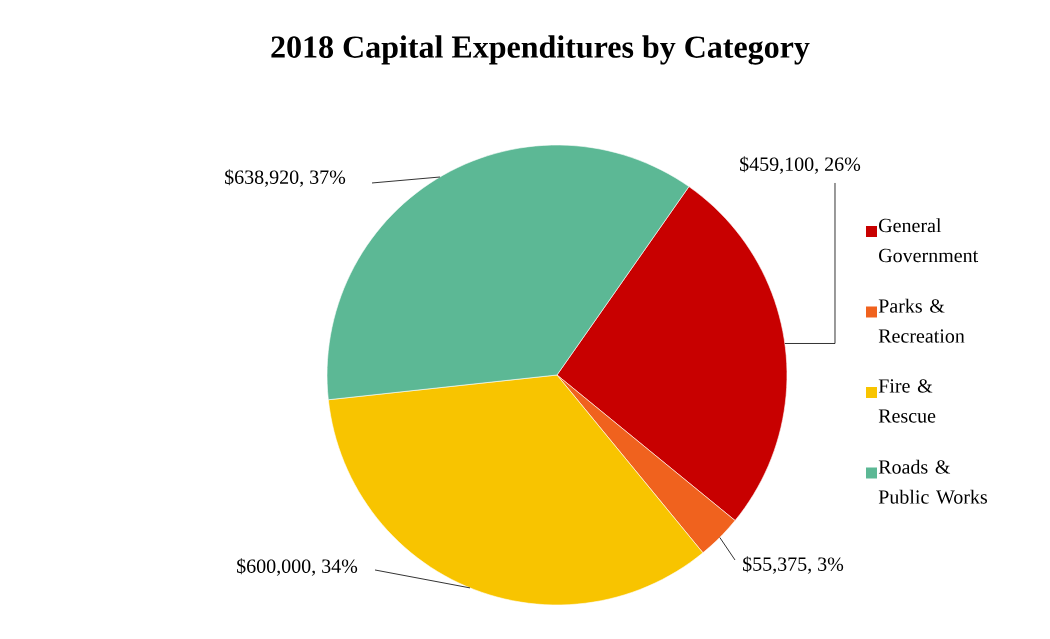 The height and width of the screenshot is (639, 1050). Describe the element at coordinates (800, 165) in the screenshot. I see `data-label: $459,100, 26%` at that location.